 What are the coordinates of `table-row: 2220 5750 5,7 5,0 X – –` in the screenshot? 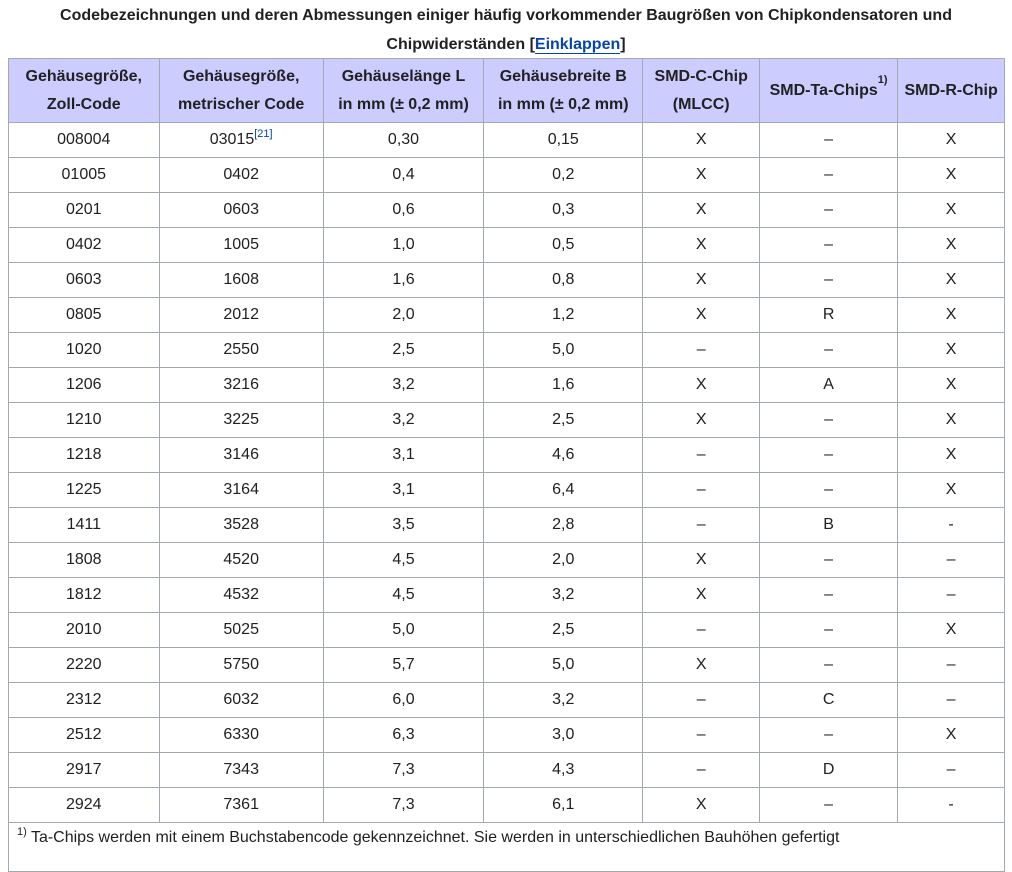 It's located at (506, 665).